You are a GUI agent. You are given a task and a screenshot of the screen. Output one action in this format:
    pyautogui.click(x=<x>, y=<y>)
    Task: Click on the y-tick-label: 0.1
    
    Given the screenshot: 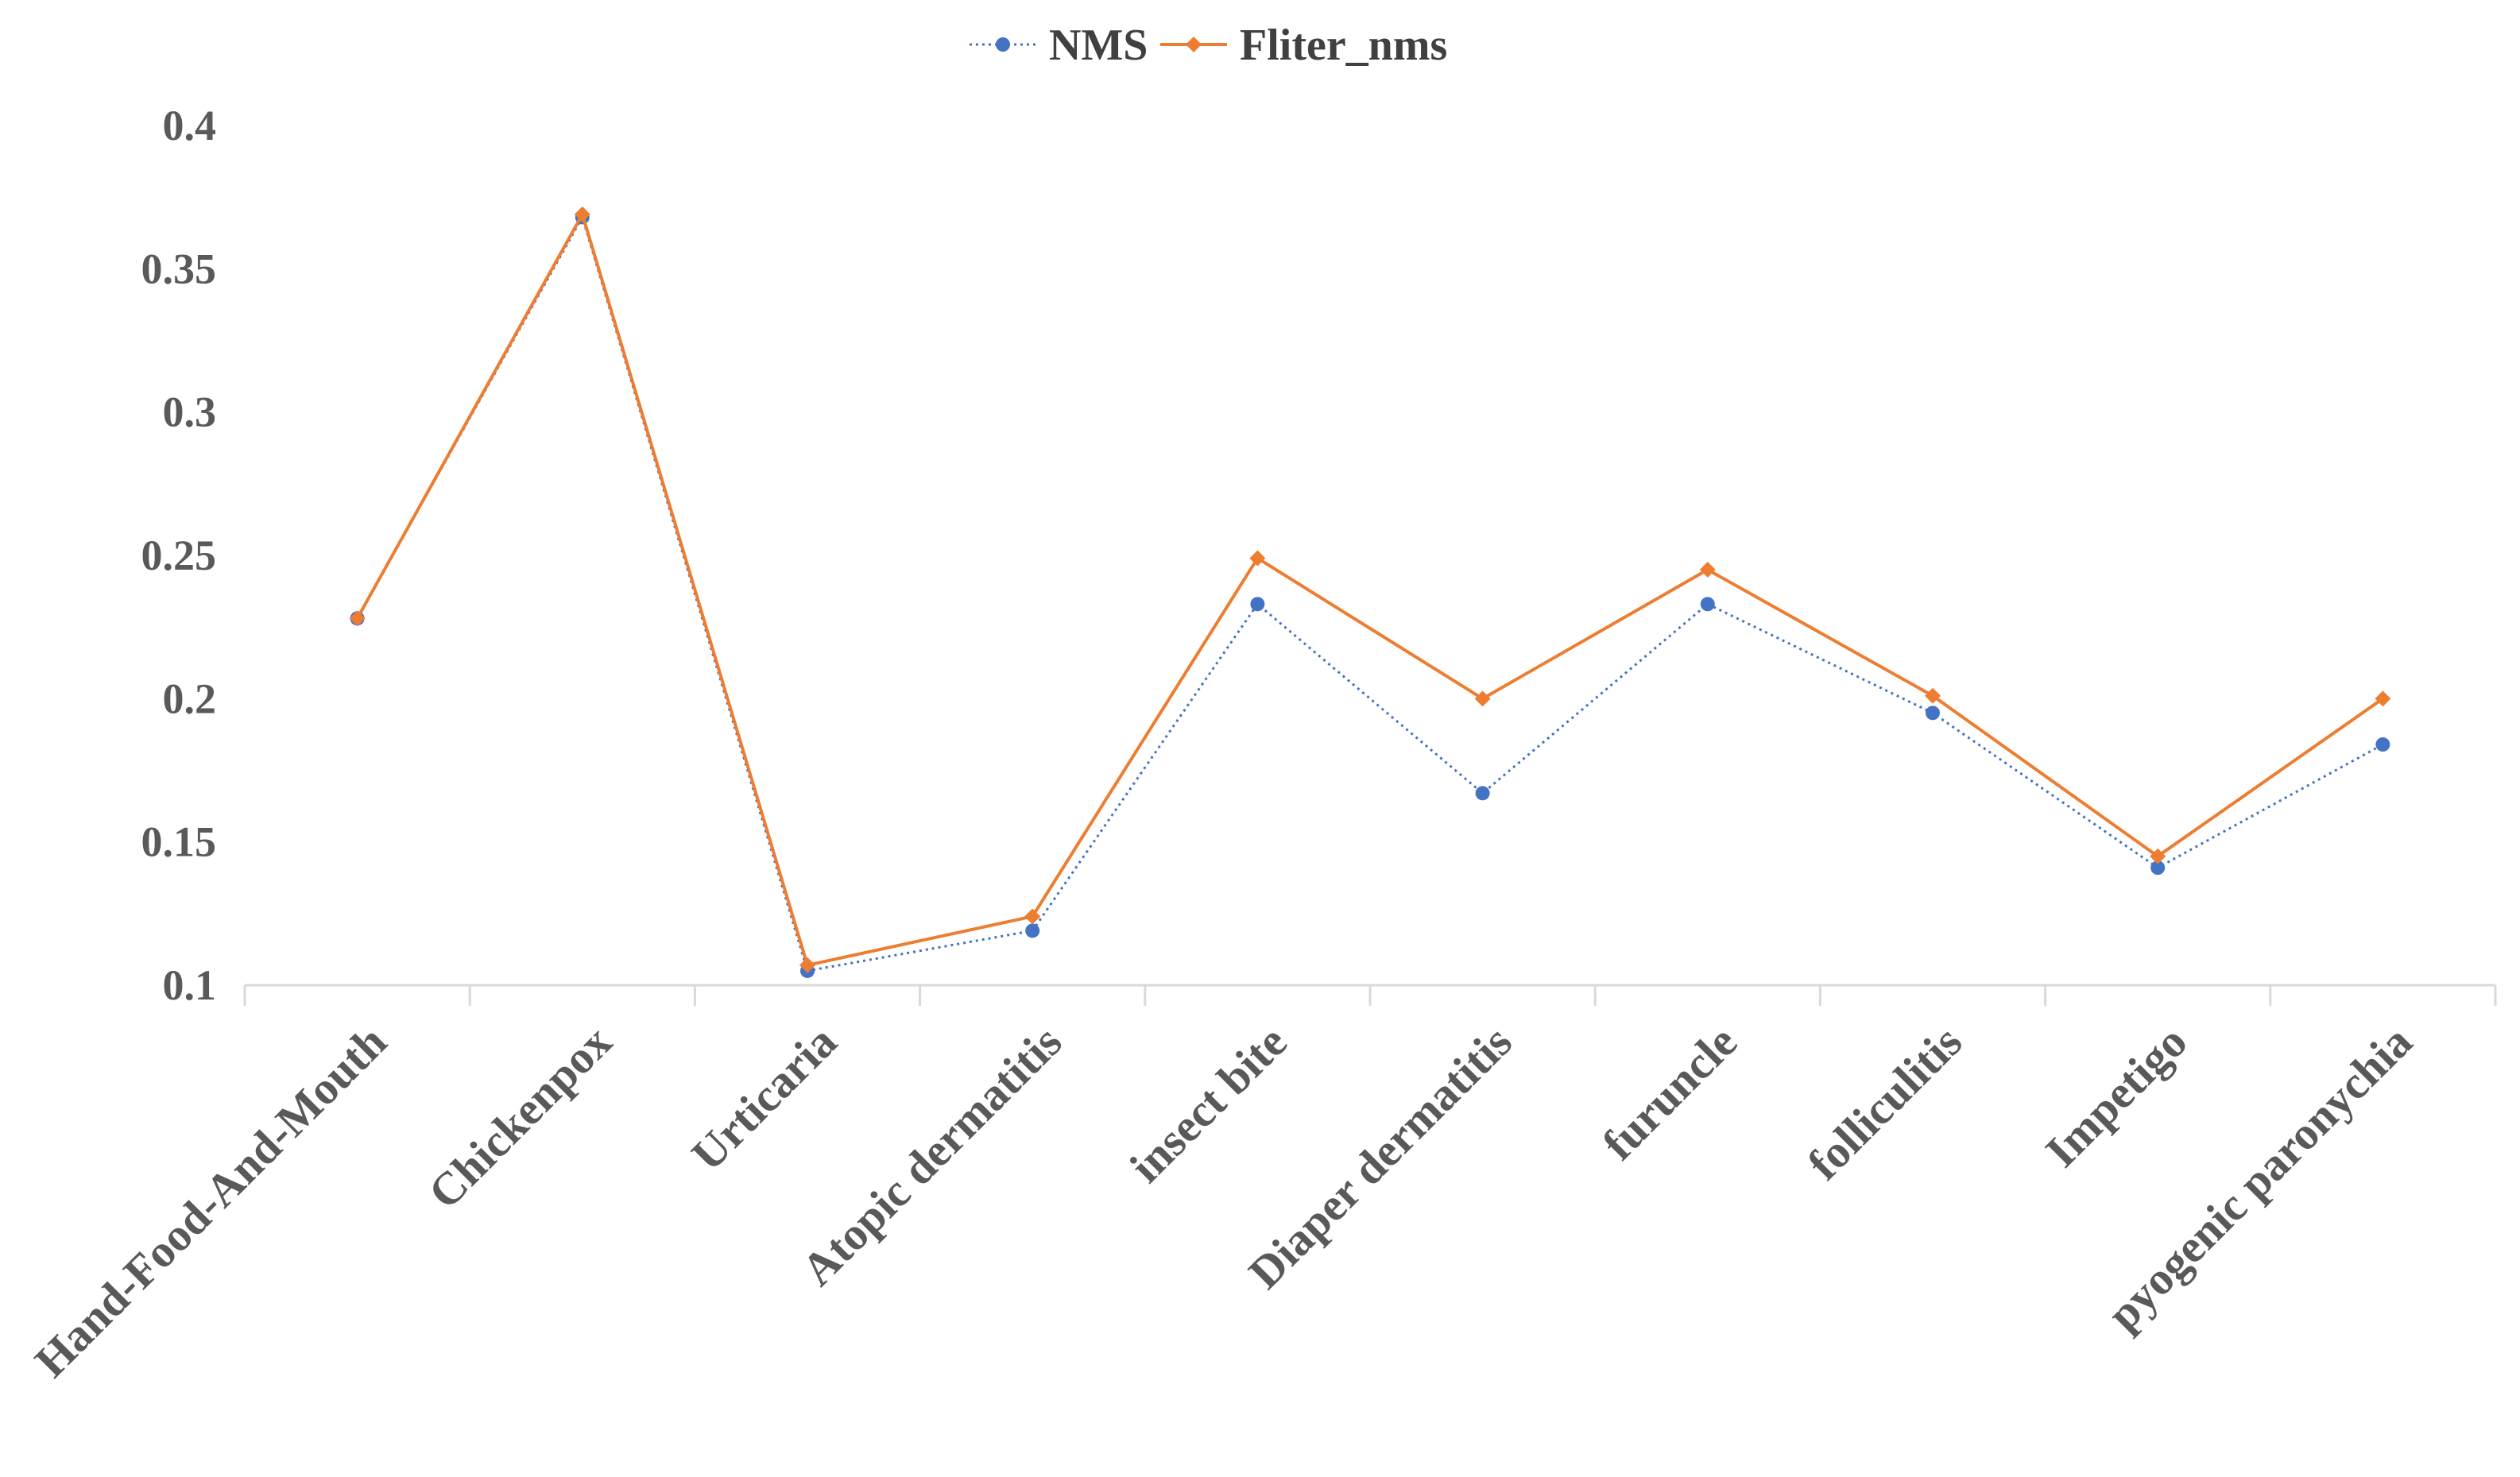 What is the action you would take?
    pyautogui.click(x=190, y=985)
    